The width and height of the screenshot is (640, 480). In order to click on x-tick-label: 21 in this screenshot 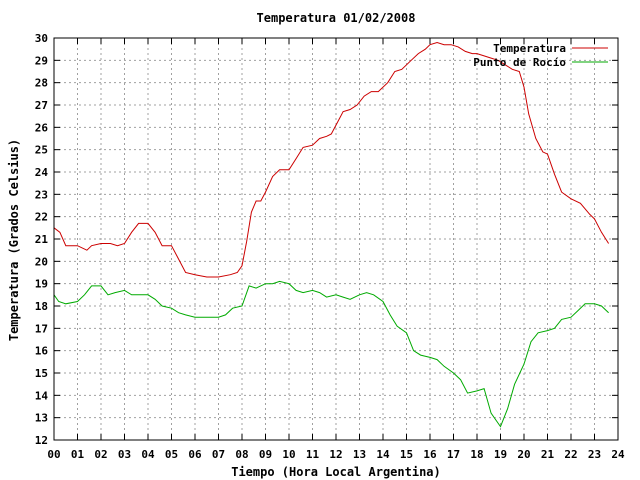, I will do `click(548, 454)`.